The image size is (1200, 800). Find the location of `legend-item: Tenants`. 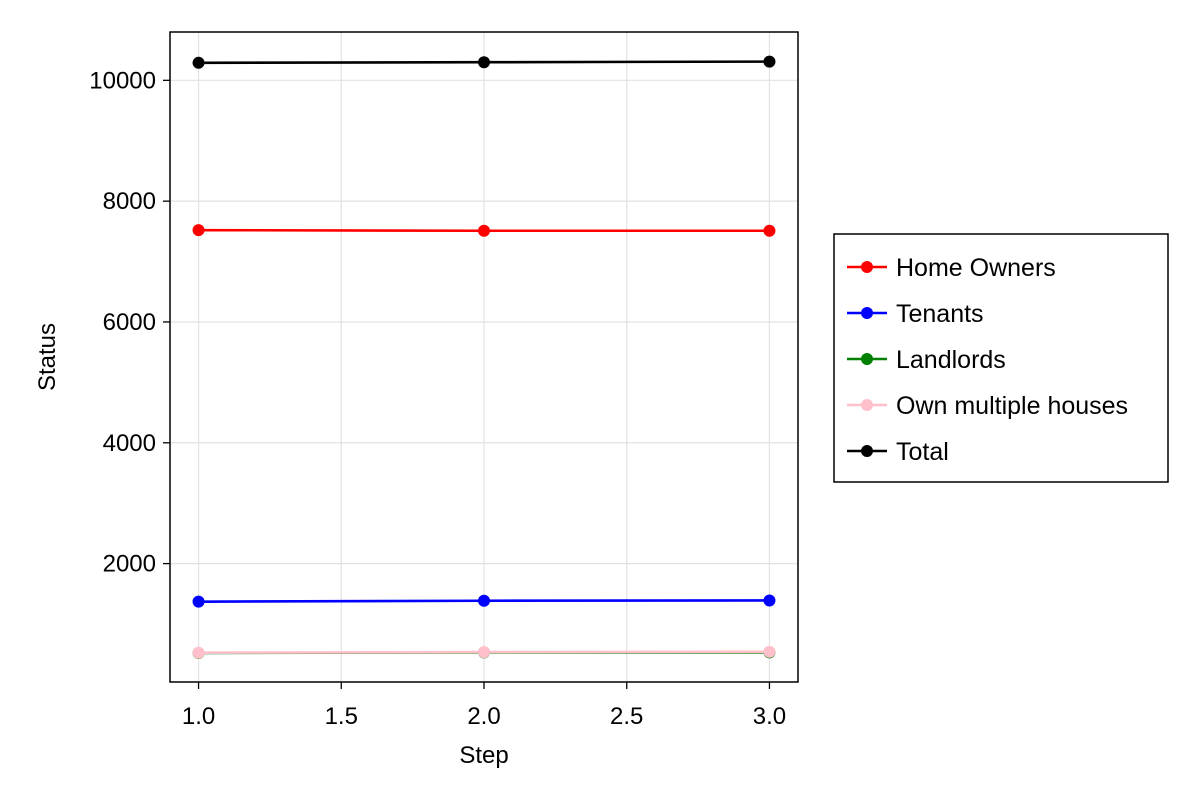

legend-item: Tenants is located at coordinates (915, 314).